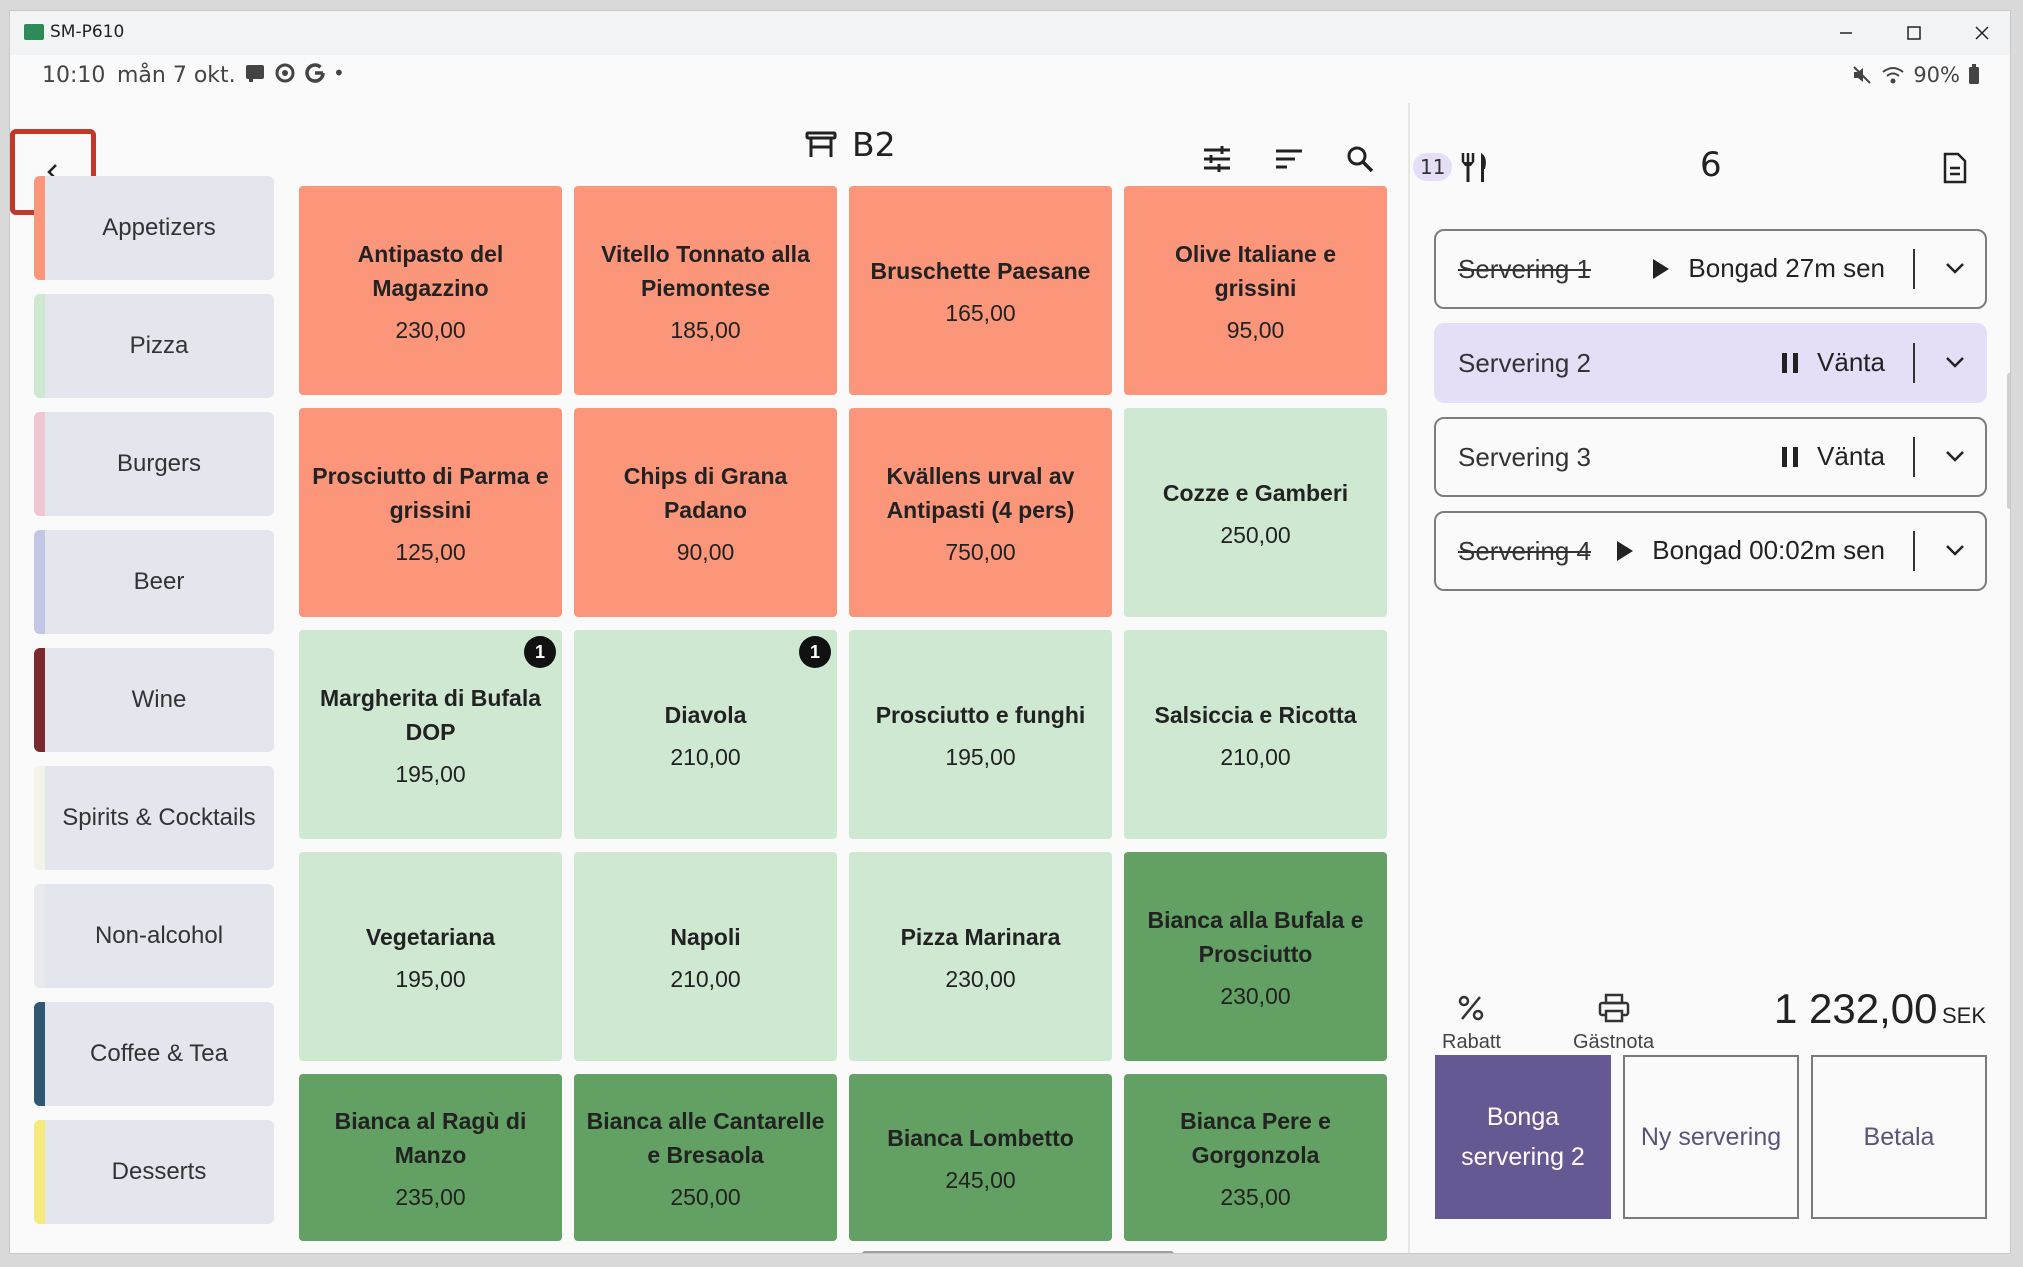 Image resolution: width=2023 pixels, height=1267 pixels. I want to click on product-name: Kvällens urval av Antipasti (4 pers), so click(980, 493).